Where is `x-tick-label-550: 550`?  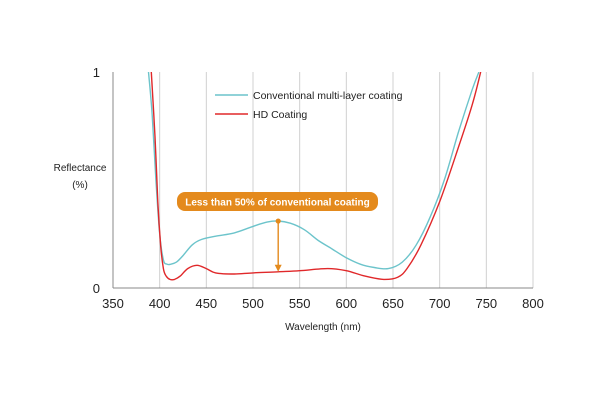 x-tick-label-550: 550 is located at coordinates (300, 303).